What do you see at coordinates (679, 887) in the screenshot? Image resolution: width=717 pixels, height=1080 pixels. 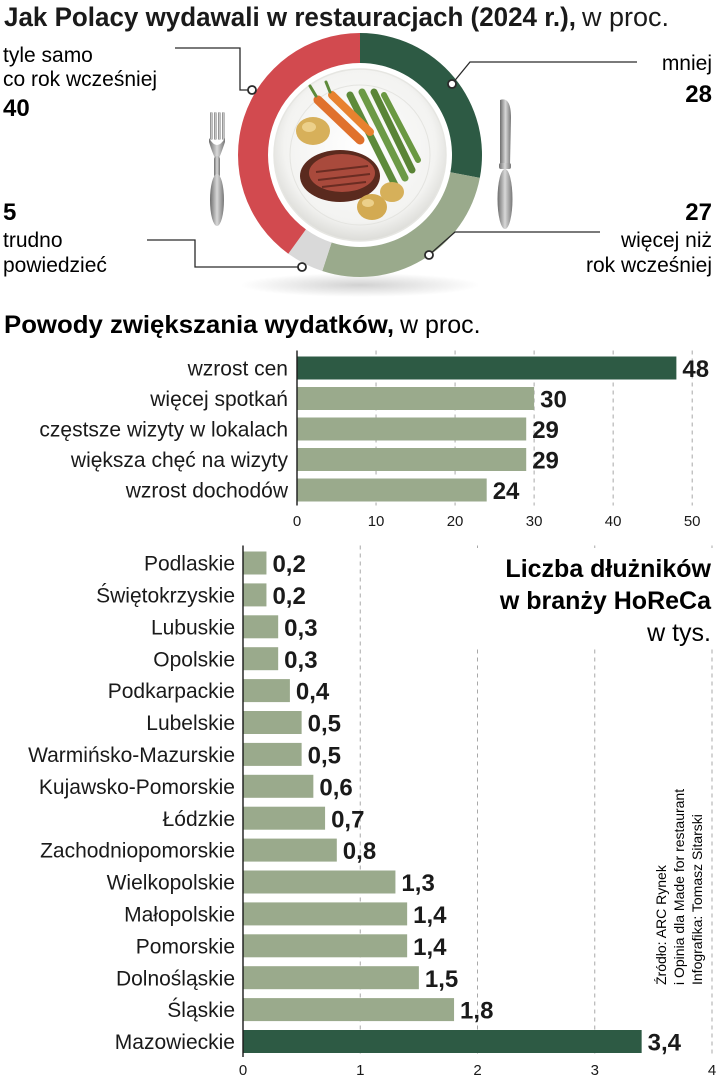 I see `credits-line2: i Opinia dla Made for restaurant` at bounding box center [679, 887].